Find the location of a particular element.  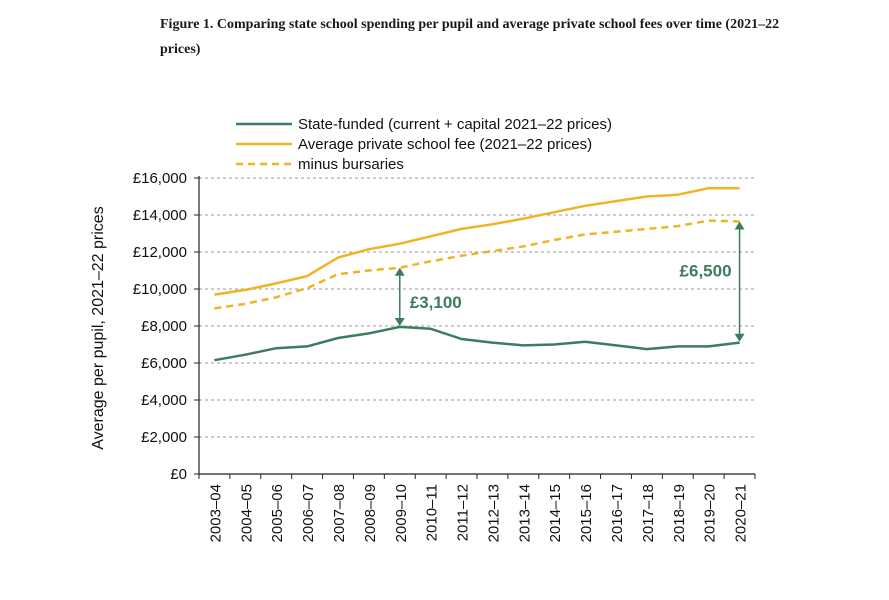

y-tick-label: £2,000 is located at coordinates (164, 437).